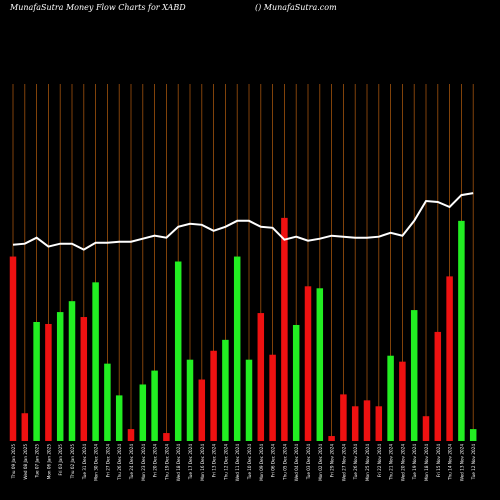 The image size is (500, 500). I want to click on chart-header-title: MunafaSutra Money Flow Charts for XABD, so click(98, 7).